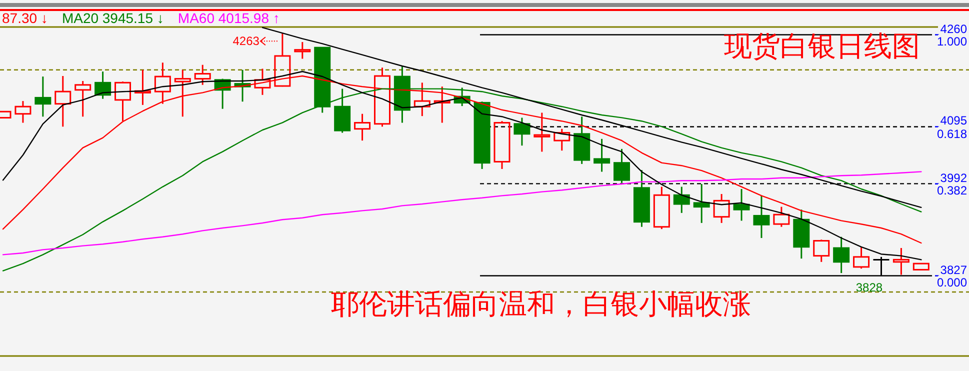 The height and width of the screenshot is (371, 969). I want to click on text: MA20 3945.15 ↓, so click(113, 18).